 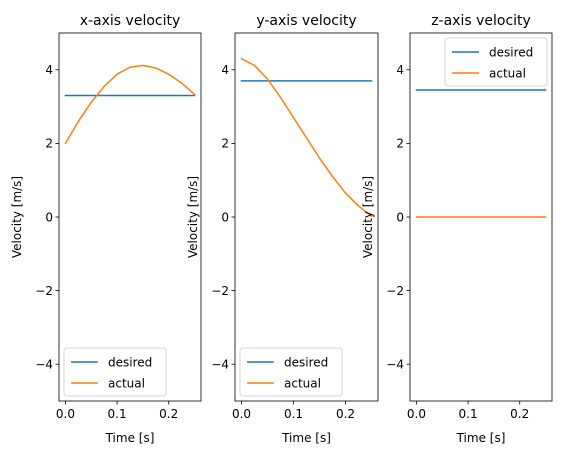 What do you see at coordinates (130, 21) in the screenshot?
I see `chart-title: x-axis velocity` at bounding box center [130, 21].